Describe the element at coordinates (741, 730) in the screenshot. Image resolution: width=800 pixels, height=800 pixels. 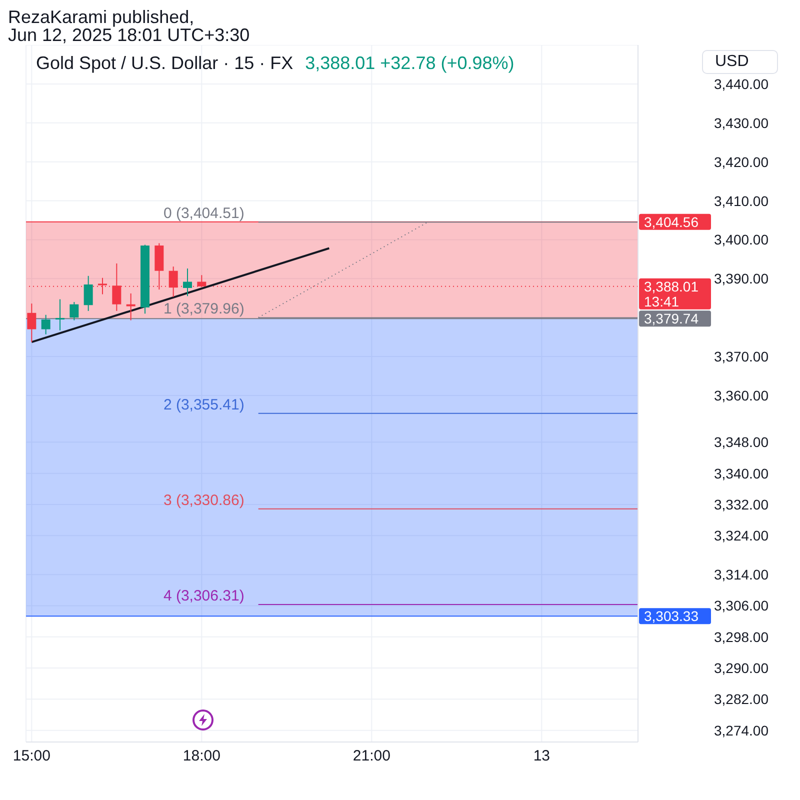
I see `y-tick-label: 3,274.00` at that location.